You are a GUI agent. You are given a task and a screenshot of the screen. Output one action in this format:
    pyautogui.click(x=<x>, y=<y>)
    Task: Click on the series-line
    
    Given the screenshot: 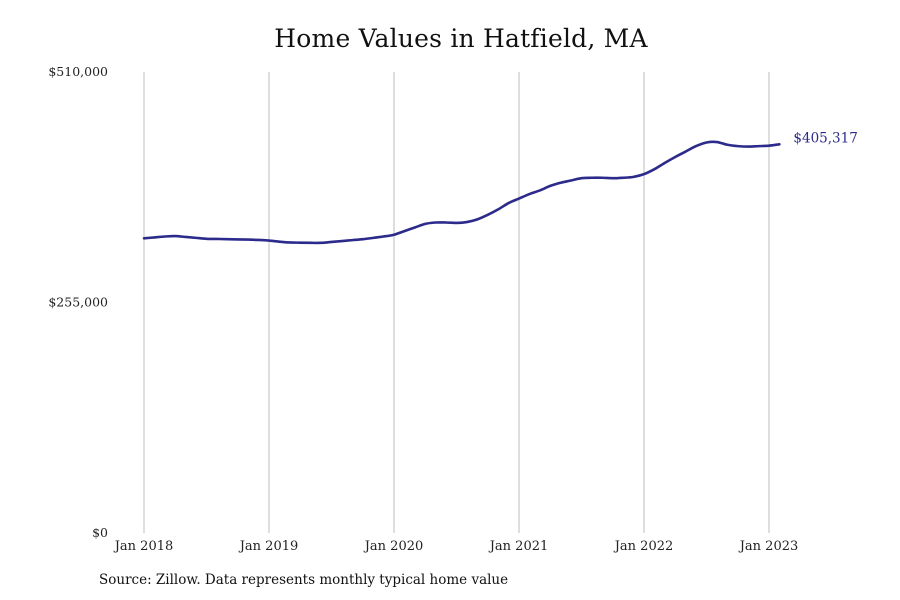 What is the action you would take?
    pyautogui.click(x=461, y=192)
    